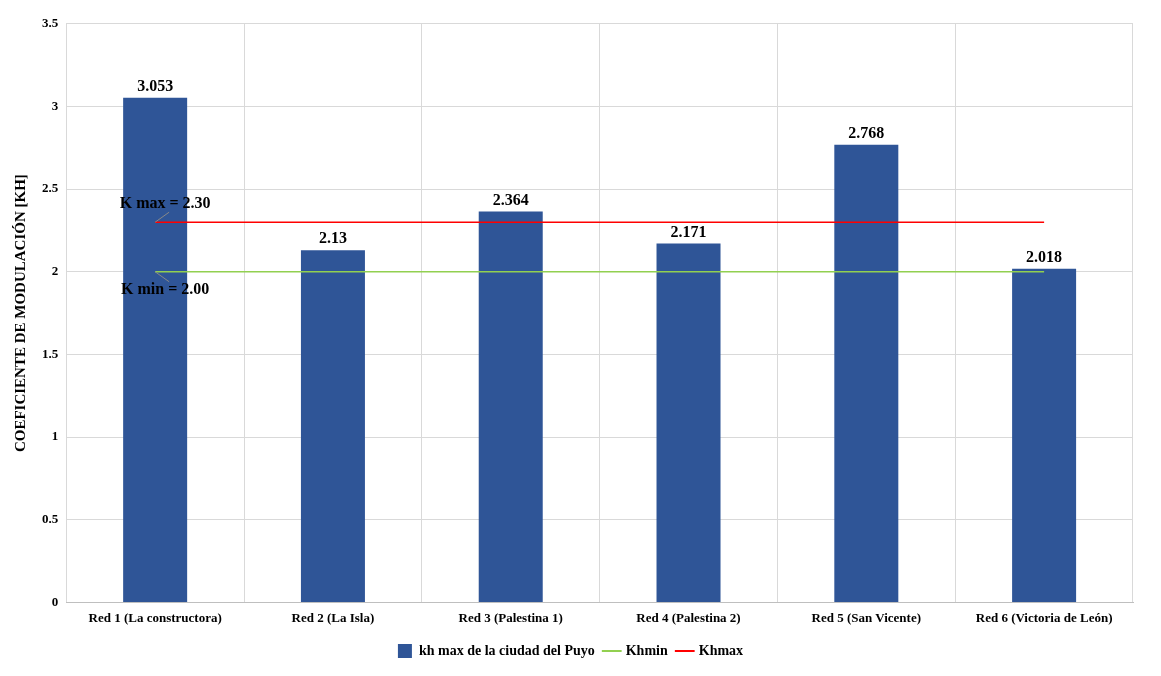  Describe the element at coordinates (55, 436) in the screenshot. I see `y-tick-label: 1` at that location.